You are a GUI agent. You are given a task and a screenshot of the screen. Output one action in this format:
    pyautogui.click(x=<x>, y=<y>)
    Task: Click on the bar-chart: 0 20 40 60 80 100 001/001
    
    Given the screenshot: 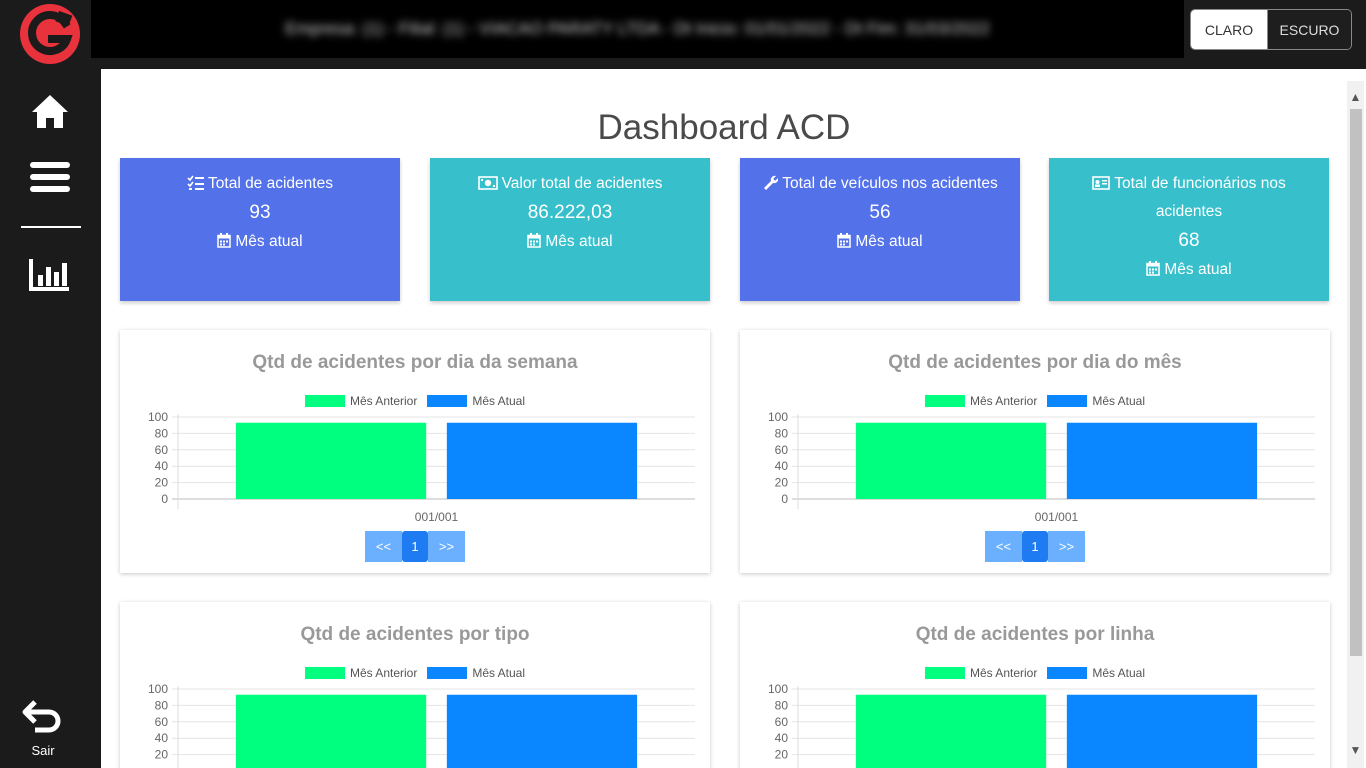 What is the action you would take?
    pyautogui.click(x=1041, y=467)
    